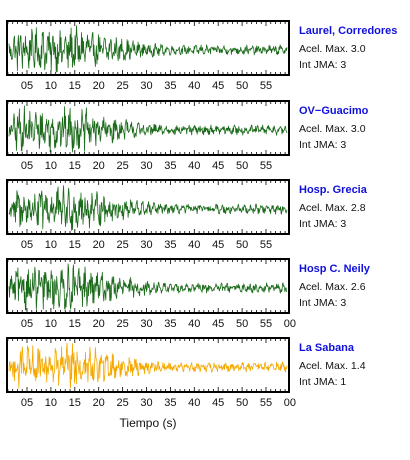 The height and width of the screenshot is (460, 410). Describe the element at coordinates (334, 111) in the screenshot. I see `station-name: OV−Guacimo` at that location.